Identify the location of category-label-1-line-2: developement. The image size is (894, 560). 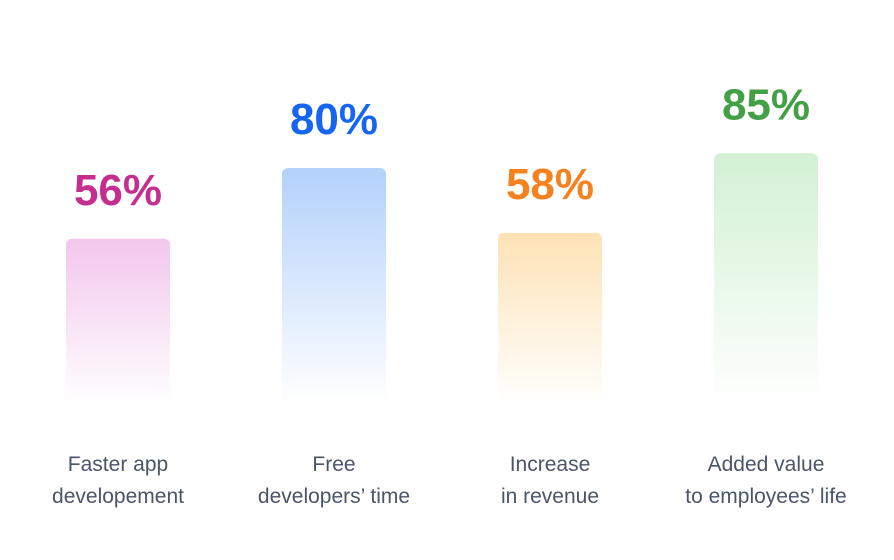
(118, 496).